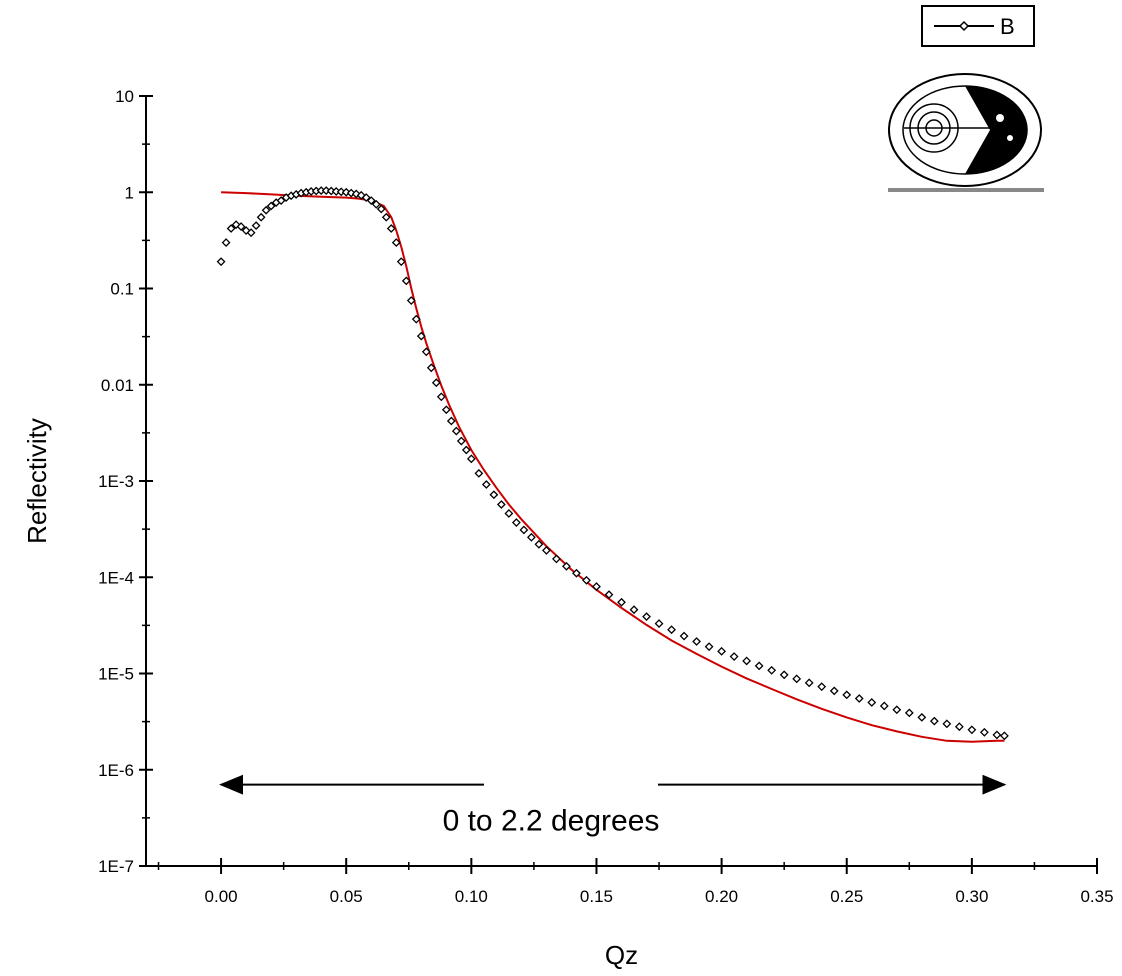 The image size is (1122, 976). What do you see at coordinates (721, 896) in the screenshot?
I see `x-tick-label: 0.20` at bounding box center [721, 896].